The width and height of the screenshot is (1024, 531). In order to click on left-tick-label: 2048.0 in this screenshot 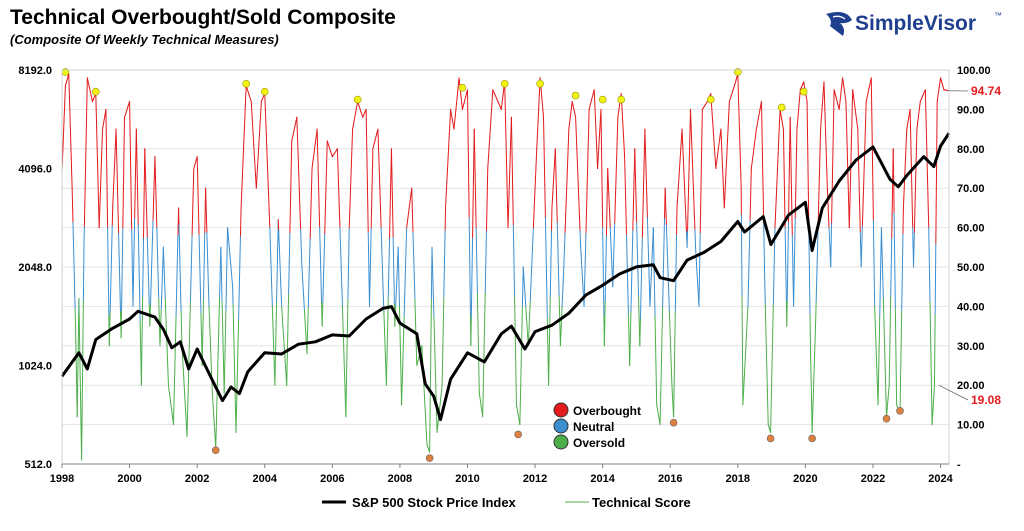, I will do `click(35, 268)`.